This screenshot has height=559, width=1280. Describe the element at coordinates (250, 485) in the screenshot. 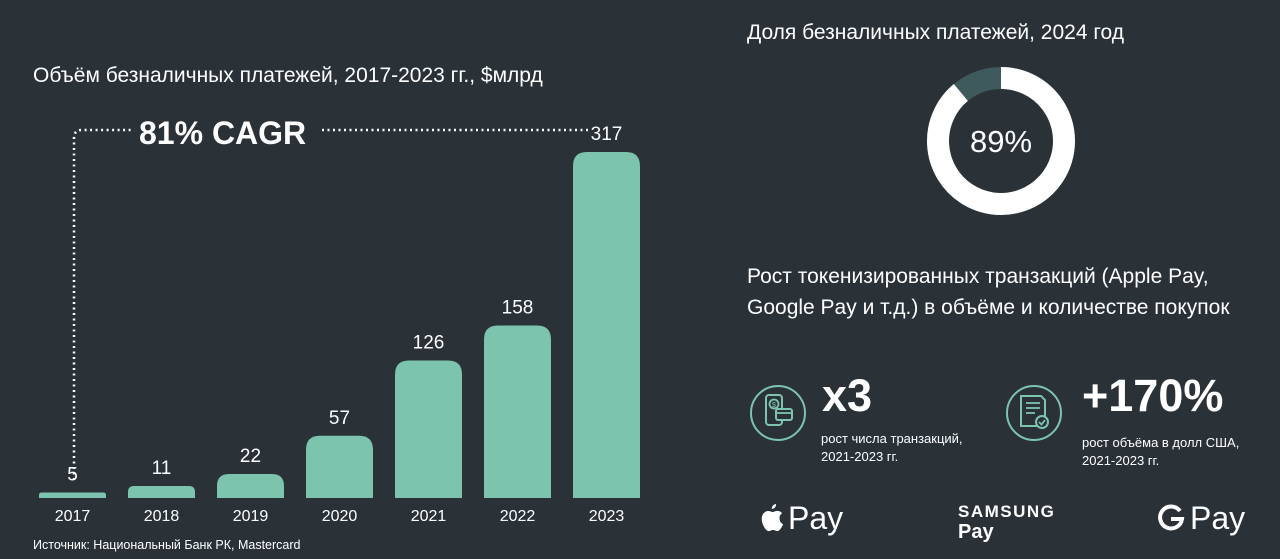

I see `bar-2019` at that location.